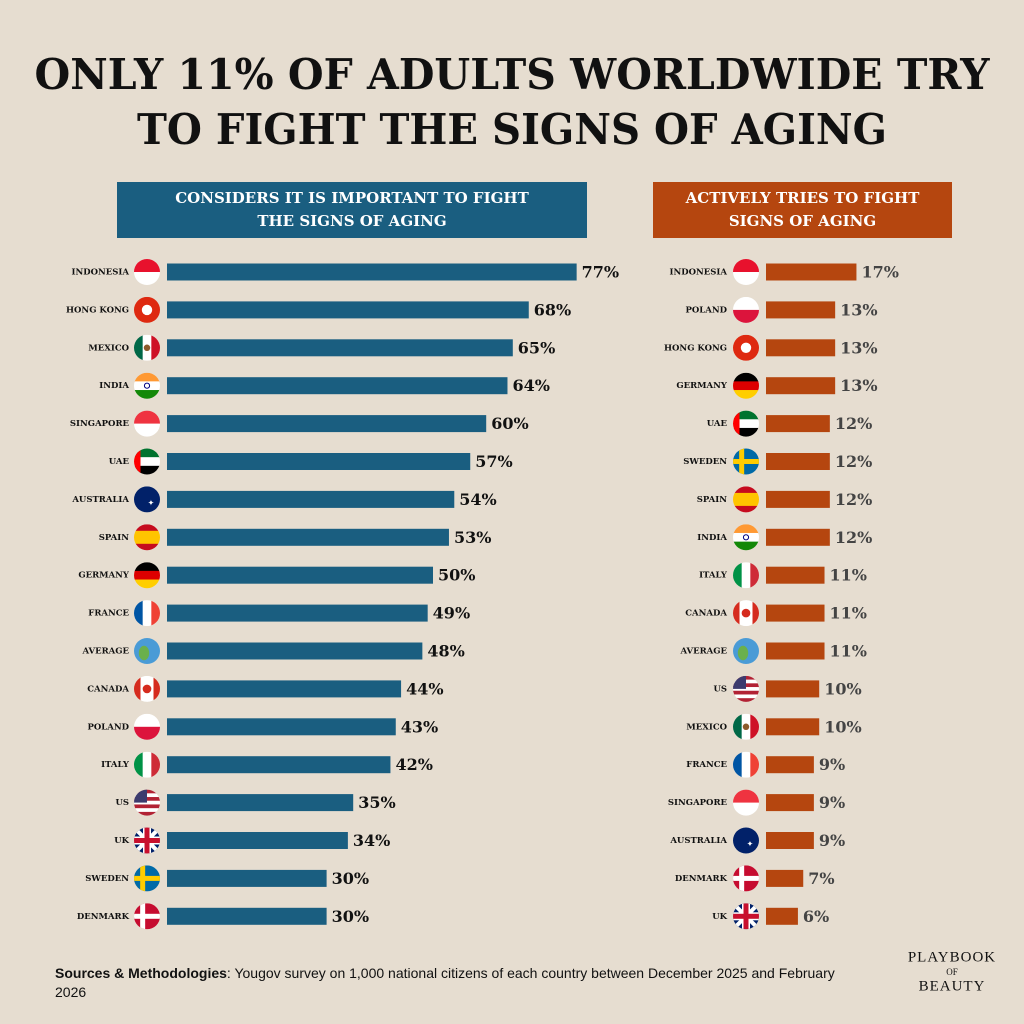 This screenshot has height=1024, width=1024. I want to click on value-label: 53%, so click(472, 537).